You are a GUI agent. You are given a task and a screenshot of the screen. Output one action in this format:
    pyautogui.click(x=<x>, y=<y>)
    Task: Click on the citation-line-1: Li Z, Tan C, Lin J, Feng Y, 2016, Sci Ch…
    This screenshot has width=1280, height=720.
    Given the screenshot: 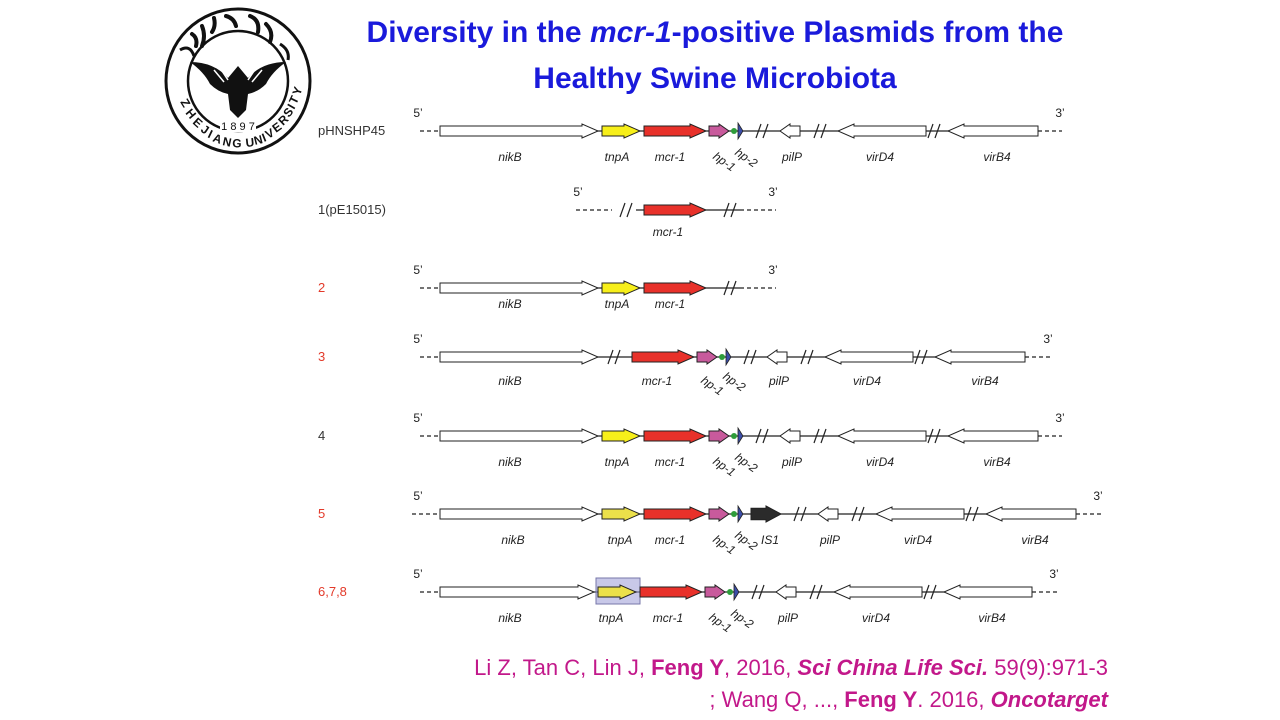 What is the action you would take?
    pyautogui.click(x=791, y=668)
    